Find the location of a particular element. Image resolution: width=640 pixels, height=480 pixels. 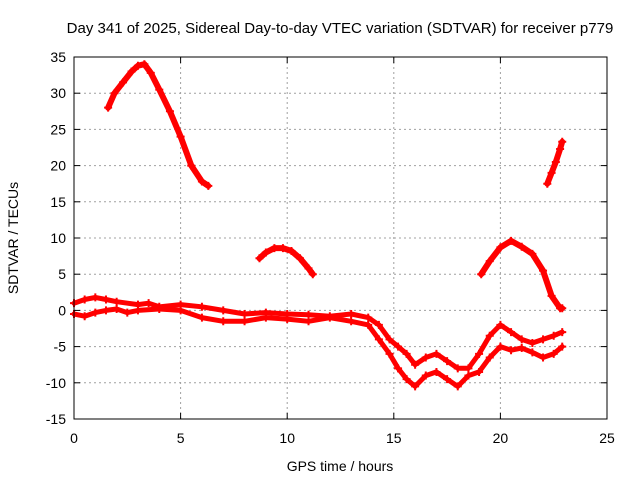

x-tick-label: 15 is located at coordinates (394, 438).